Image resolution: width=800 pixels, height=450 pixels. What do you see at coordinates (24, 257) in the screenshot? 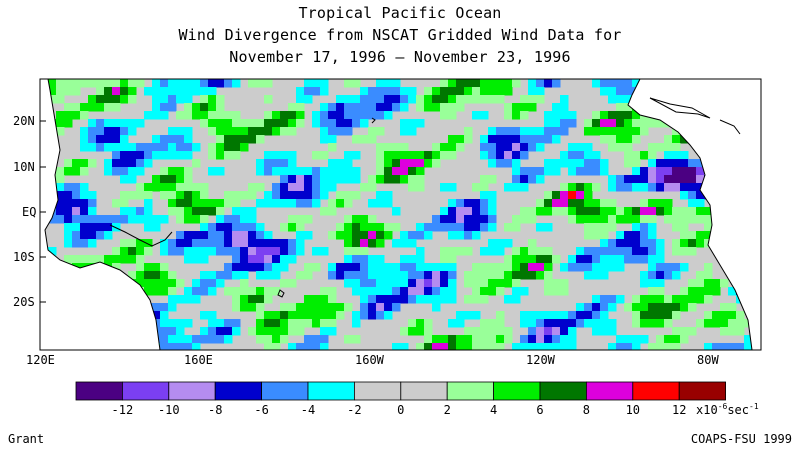
I see `lat-label-10s: 10S` at bounding box center [24, 257].